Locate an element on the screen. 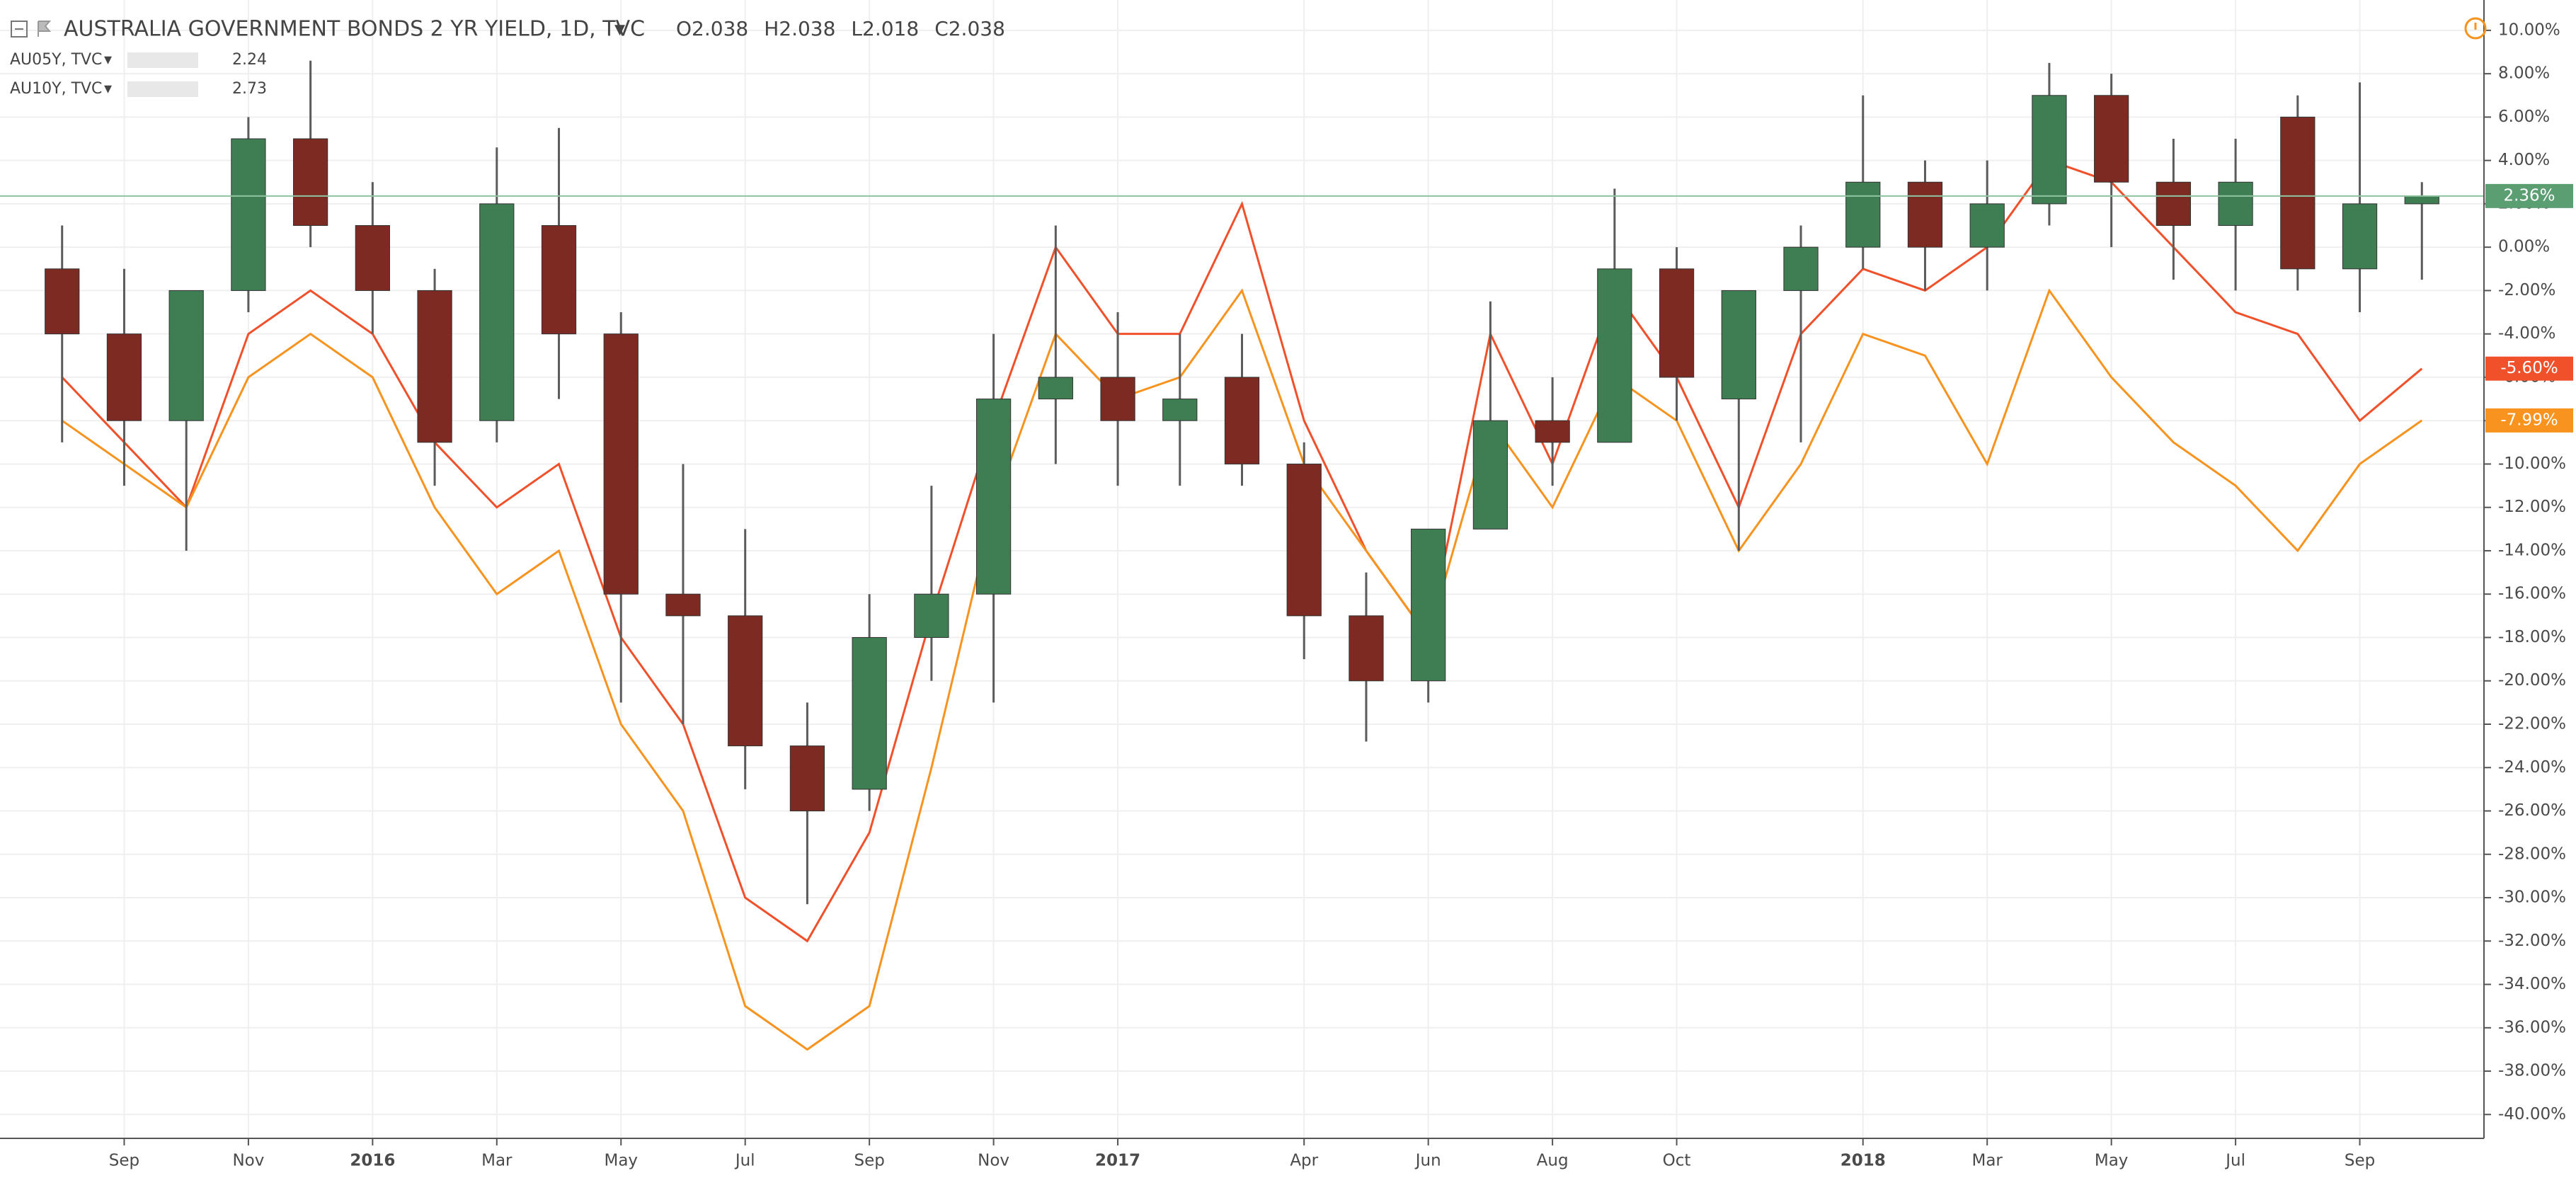 This screenshot has width=2576, height=1178. flag-icon is located at coordinates (45, 29).